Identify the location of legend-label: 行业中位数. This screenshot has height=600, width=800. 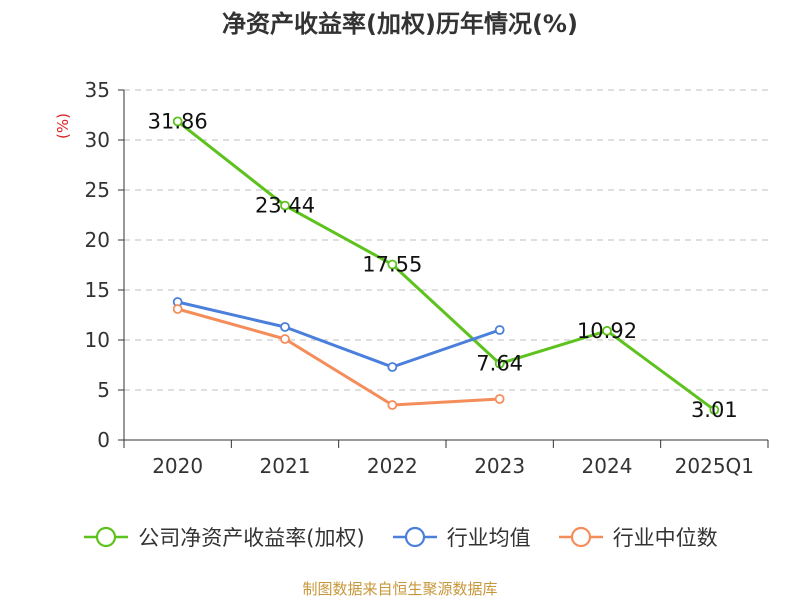
(665, 538).